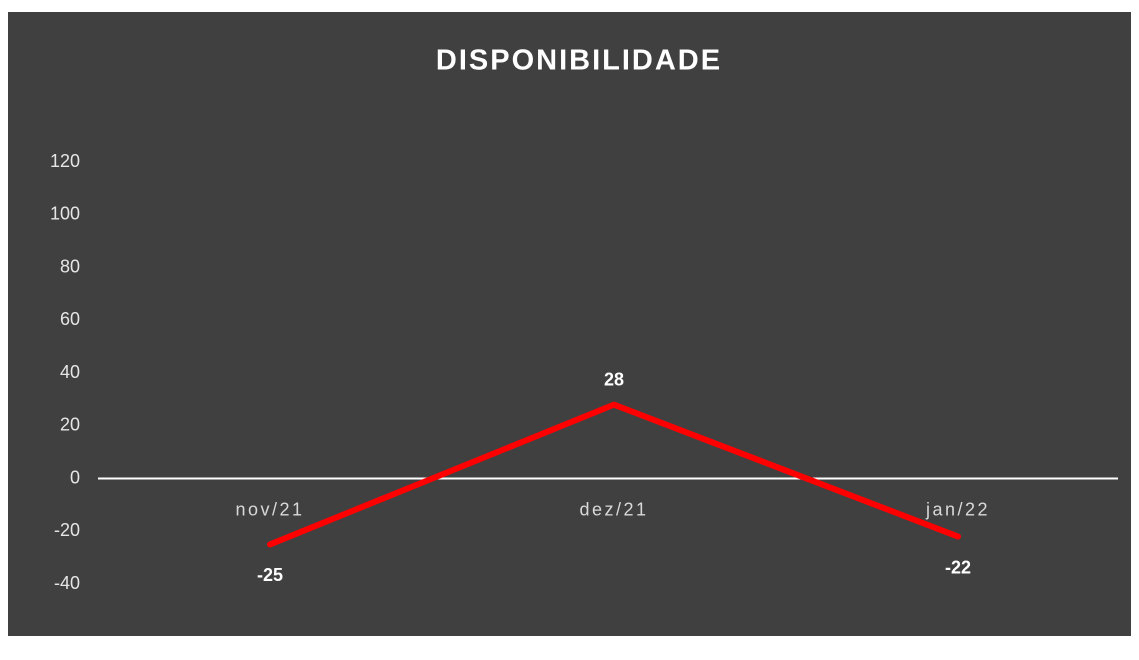  I want to click on series-line, so click(614, 474).